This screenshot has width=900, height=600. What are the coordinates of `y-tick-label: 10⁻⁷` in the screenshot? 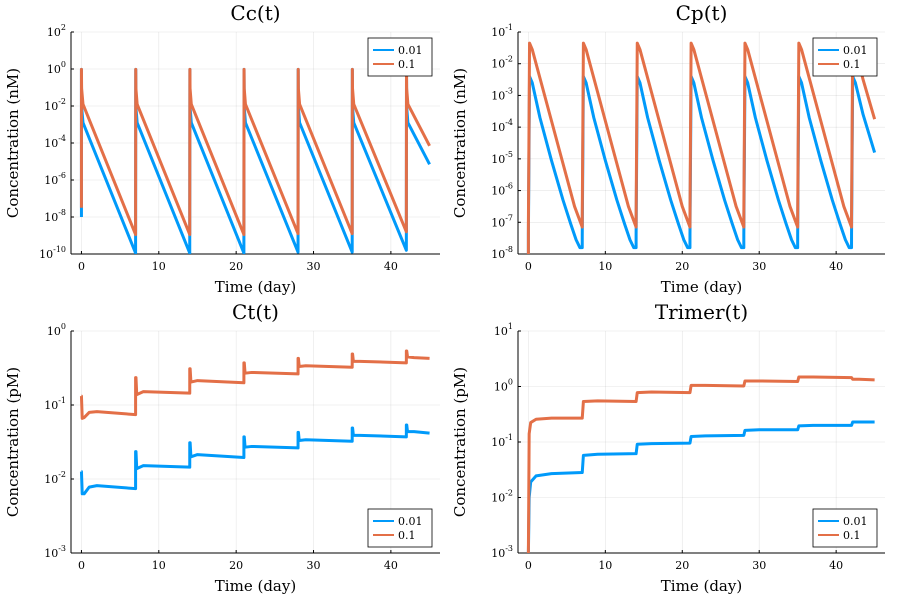 It's located at (502, 221).